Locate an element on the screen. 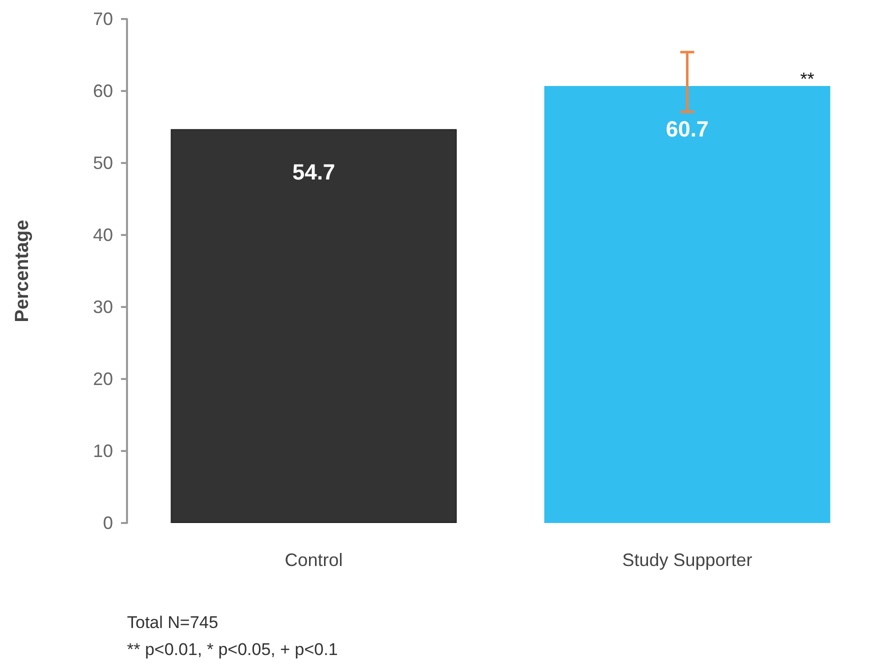 The width and height of the screenshot is (874, 663). y-tick-label: 30 is located at coordinates (102, 307).